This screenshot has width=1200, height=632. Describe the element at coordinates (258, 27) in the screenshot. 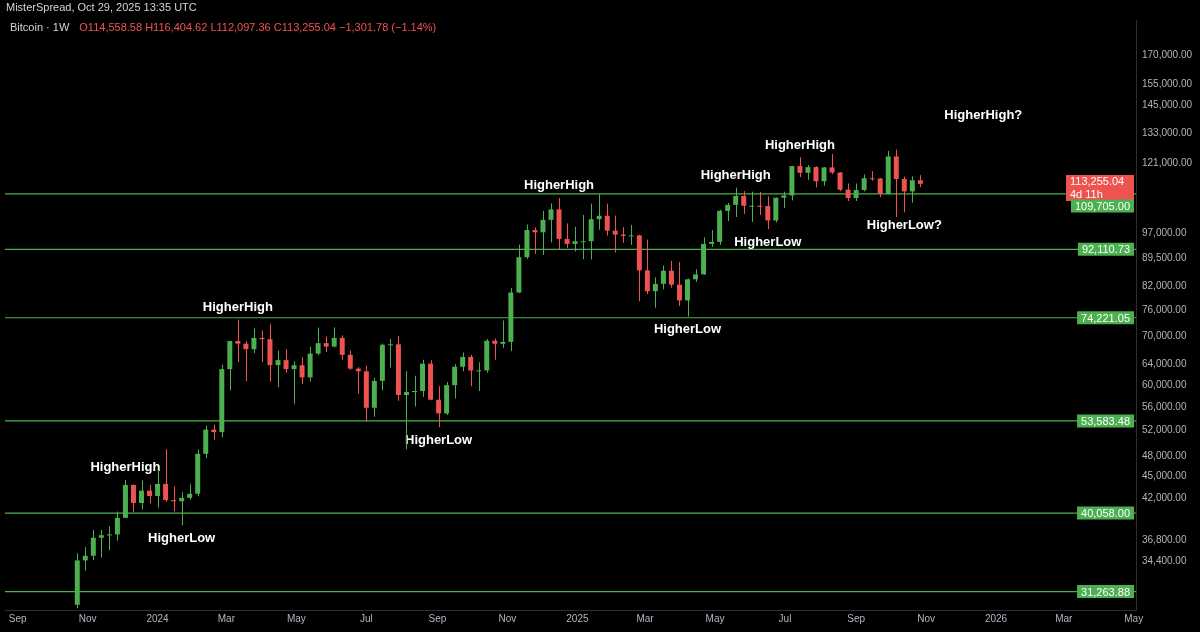

I see `chart-subtitle: O114,558.58 H116,404.62 L112,097.36 C113,255.04 −1,301.78 (−1.14%)` at that location.